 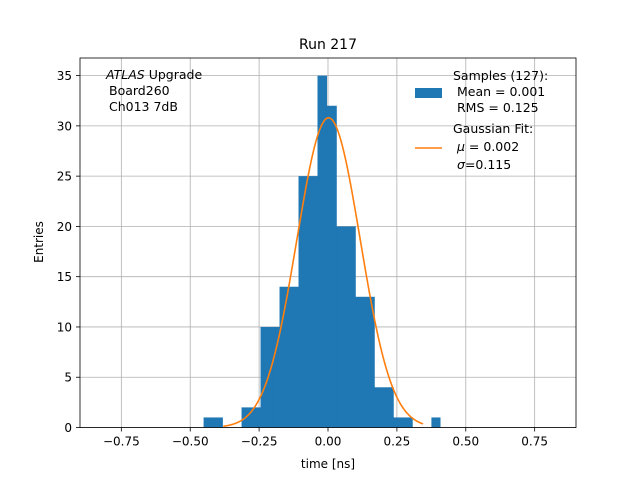 I want to click on y-tick-label: 20, so click(x=64, y=227).